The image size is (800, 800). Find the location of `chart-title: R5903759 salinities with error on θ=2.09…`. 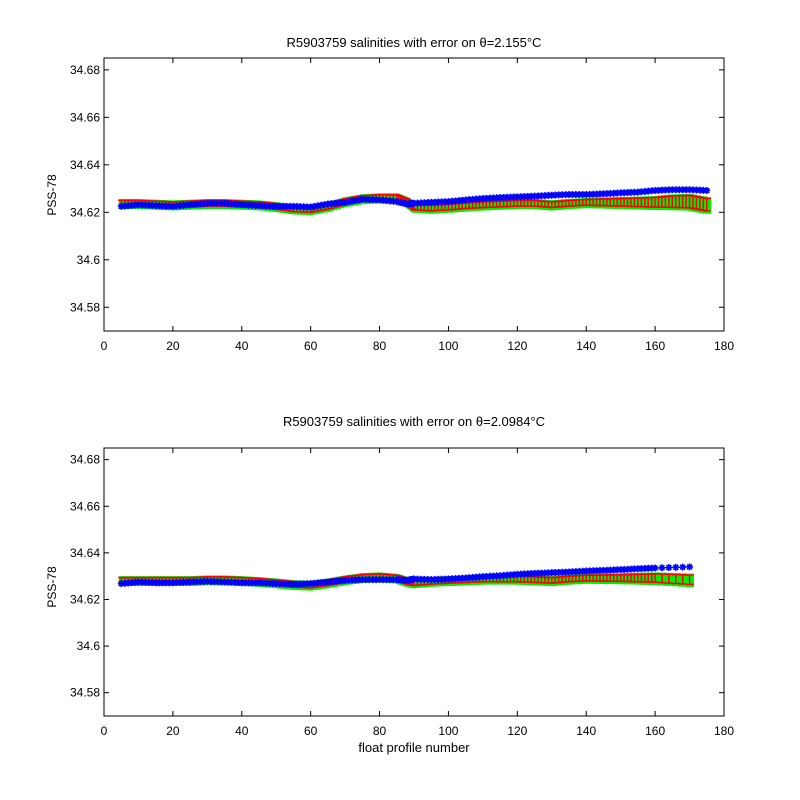

chart-title: R5903759 salinities with error on θ=2.09… is located at coordinates (414, 421).